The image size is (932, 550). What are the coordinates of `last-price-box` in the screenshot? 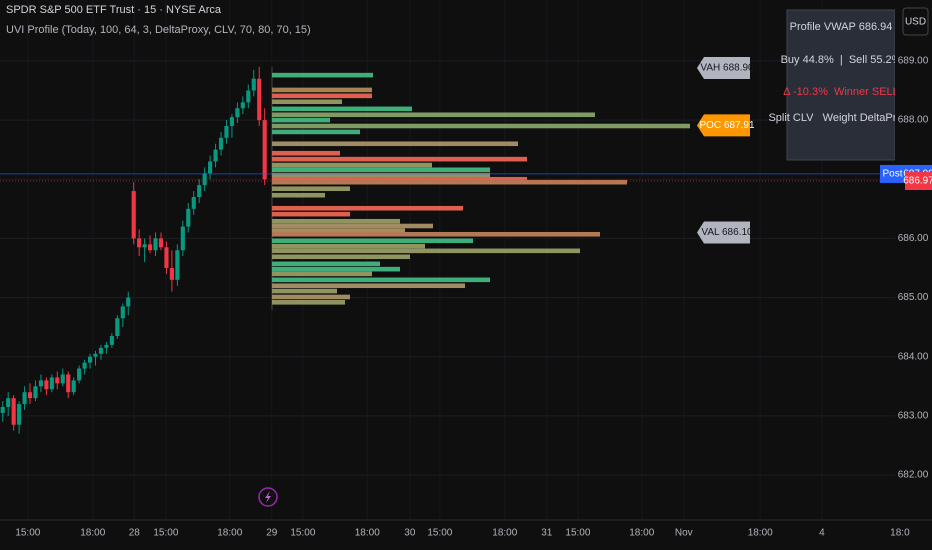 It's located at (918, 181).